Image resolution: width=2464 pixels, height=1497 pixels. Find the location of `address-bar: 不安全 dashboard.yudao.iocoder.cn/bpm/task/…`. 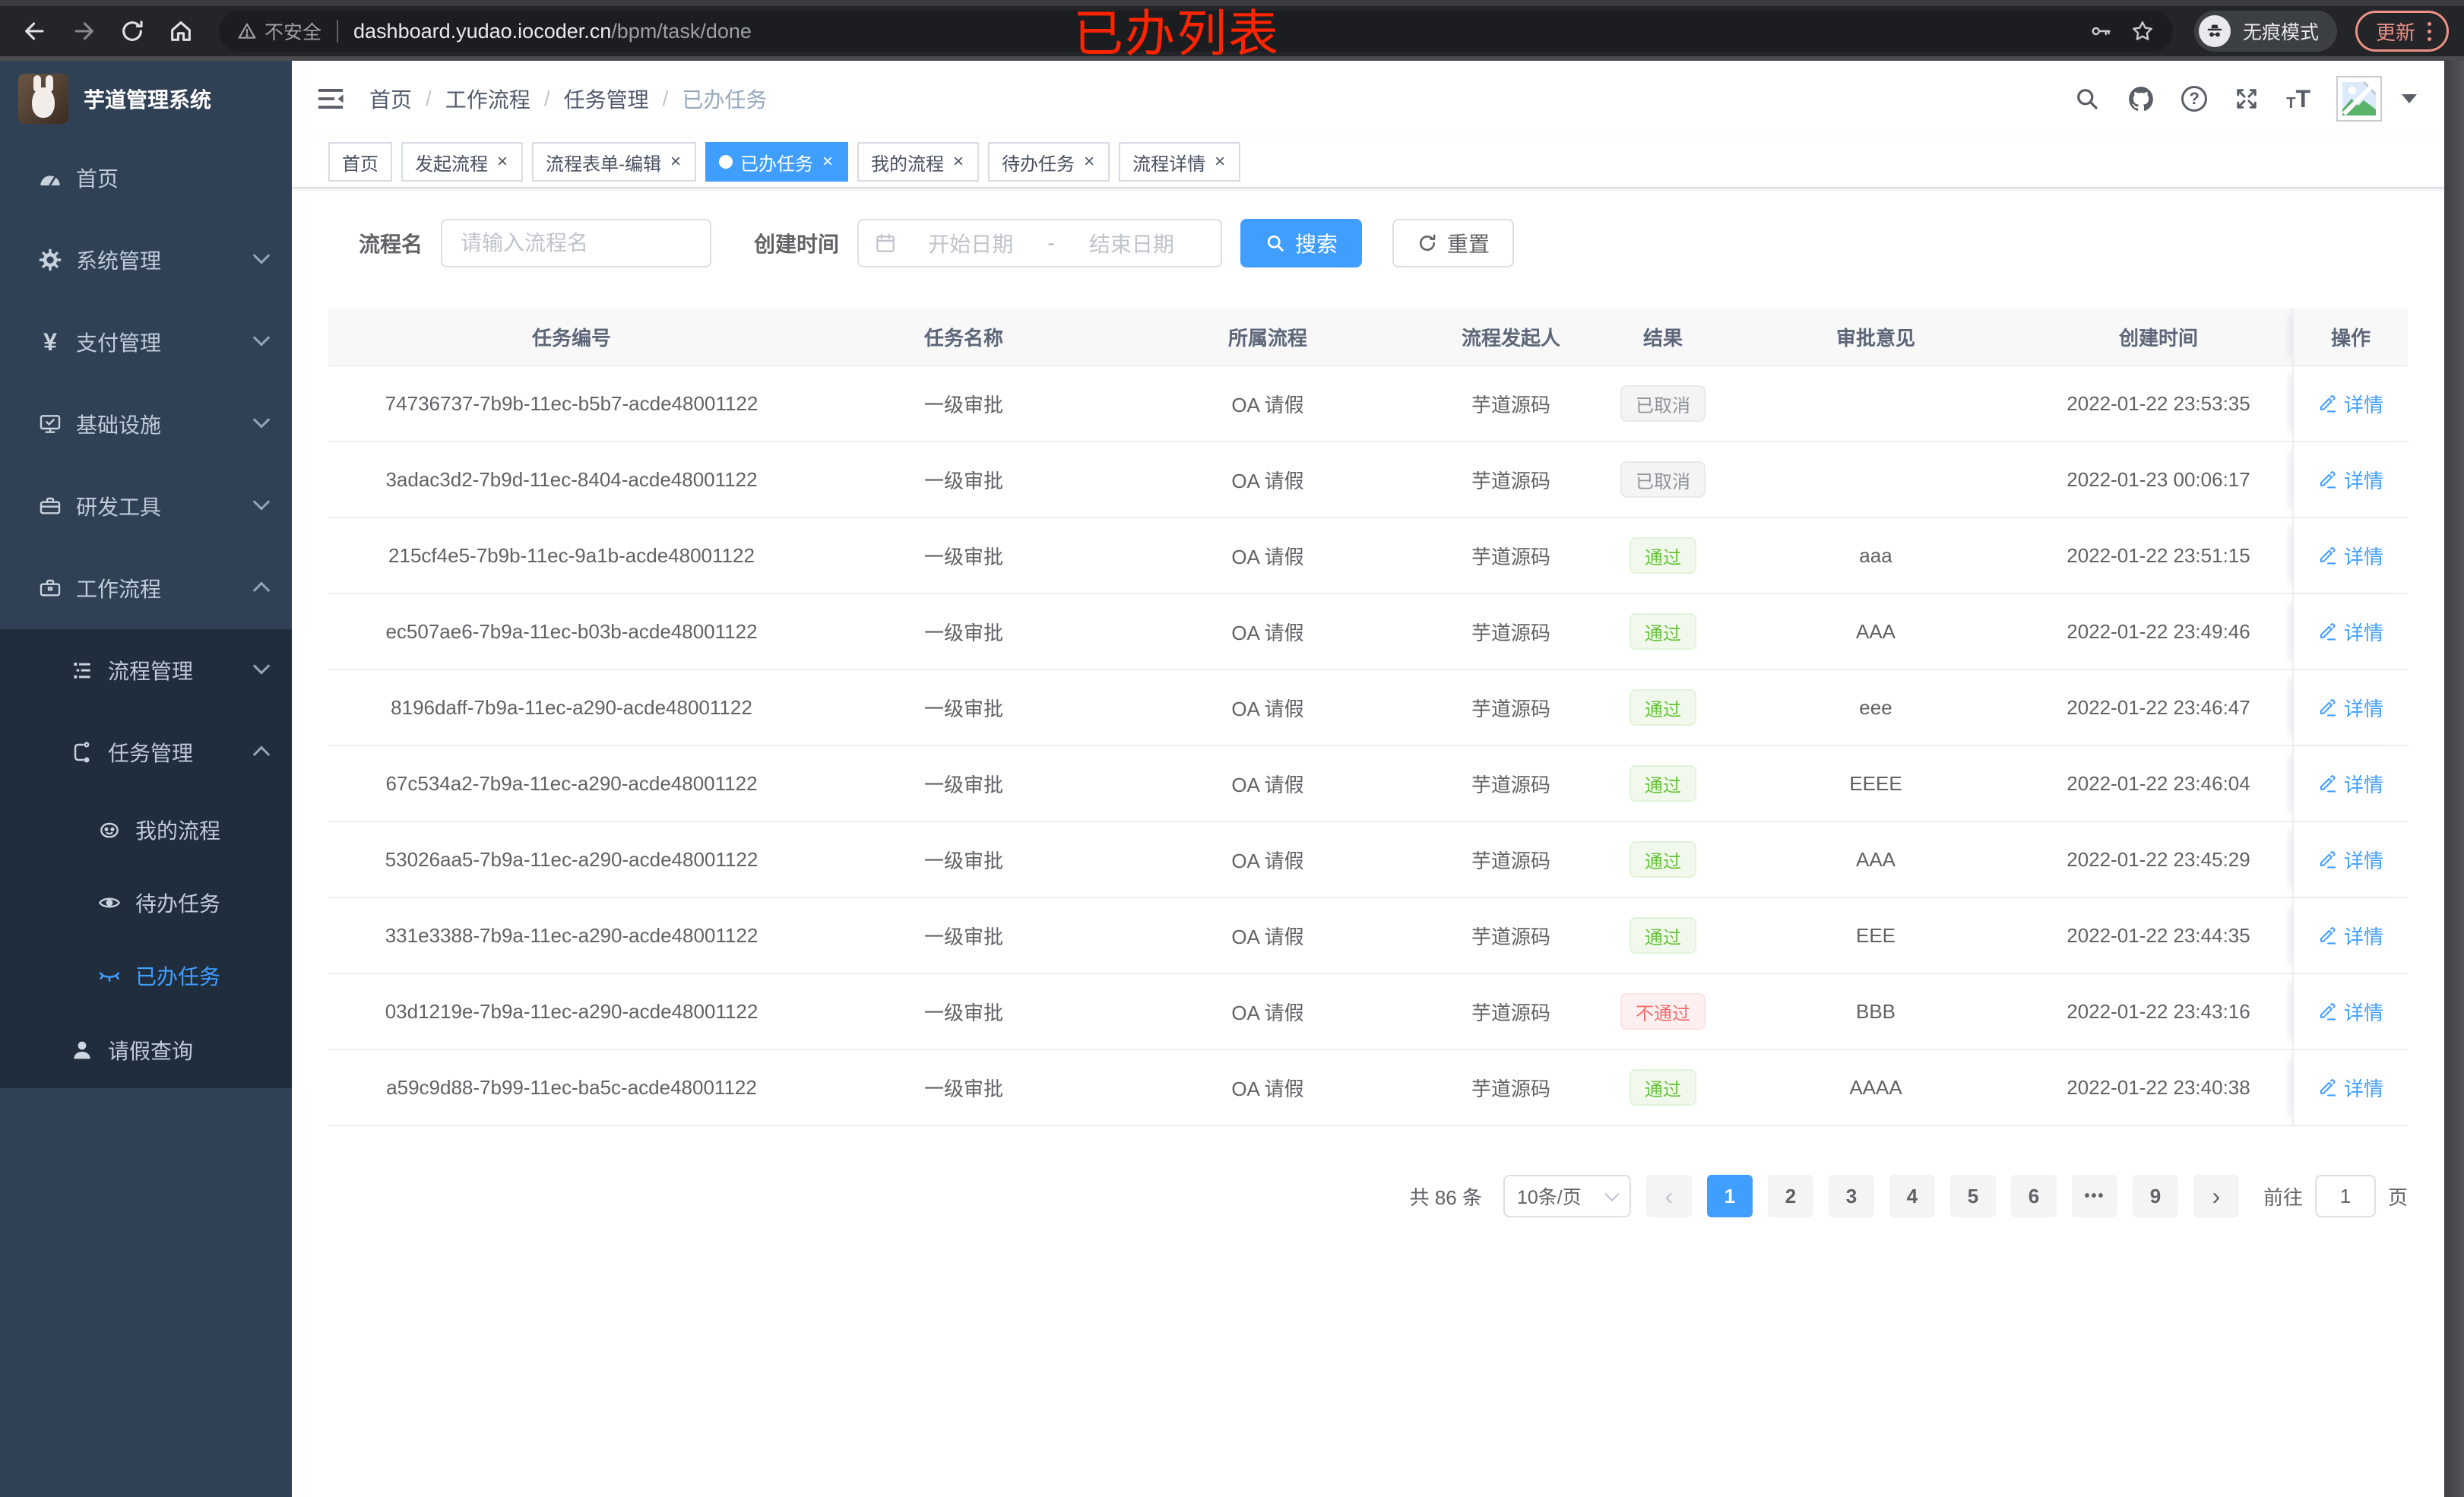

address-bar: 不安全 dashboard.yudao.iocoder.cn/bpm/task/… is located at coordinates (1196, 31).